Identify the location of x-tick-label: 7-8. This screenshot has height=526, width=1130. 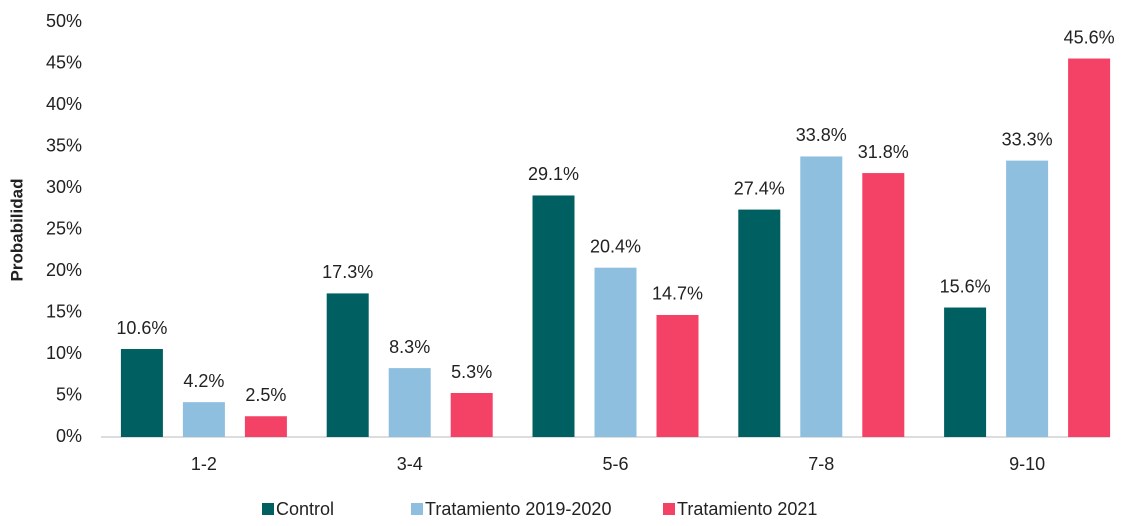
(821, 464).